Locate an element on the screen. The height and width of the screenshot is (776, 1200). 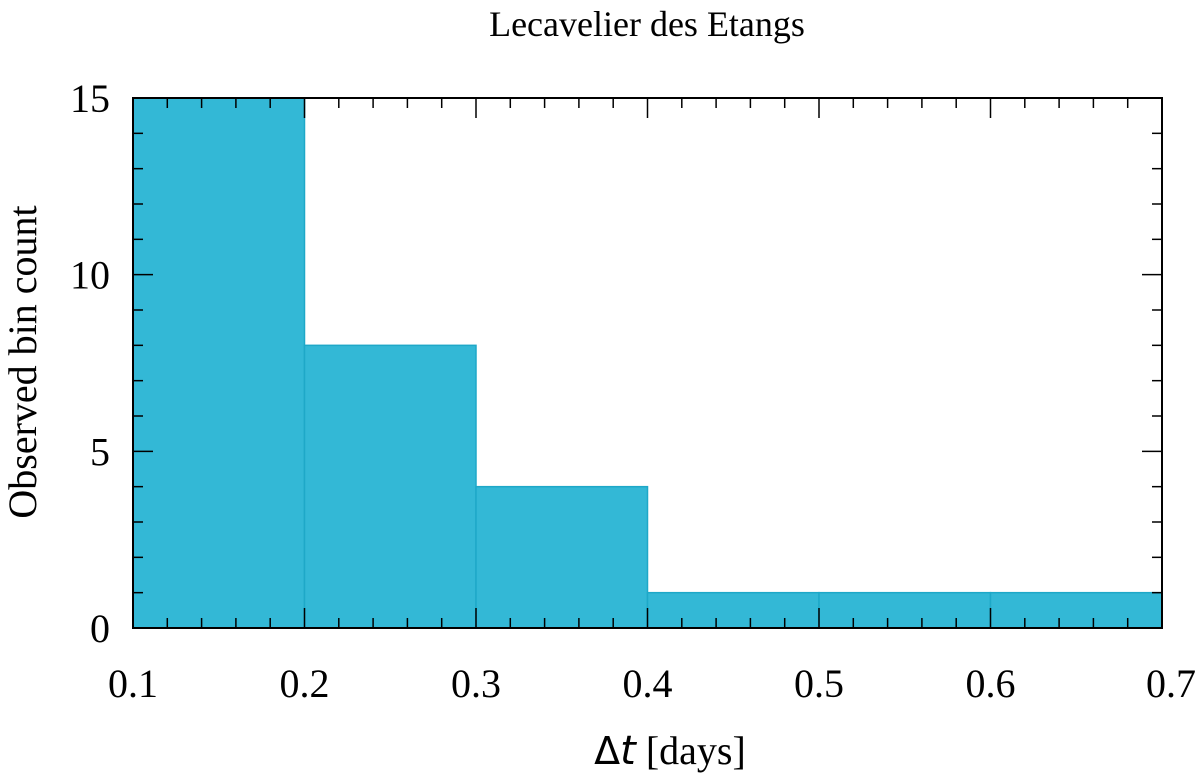
x-axis-label: Δt [days] is located at coordinates (670, 751).